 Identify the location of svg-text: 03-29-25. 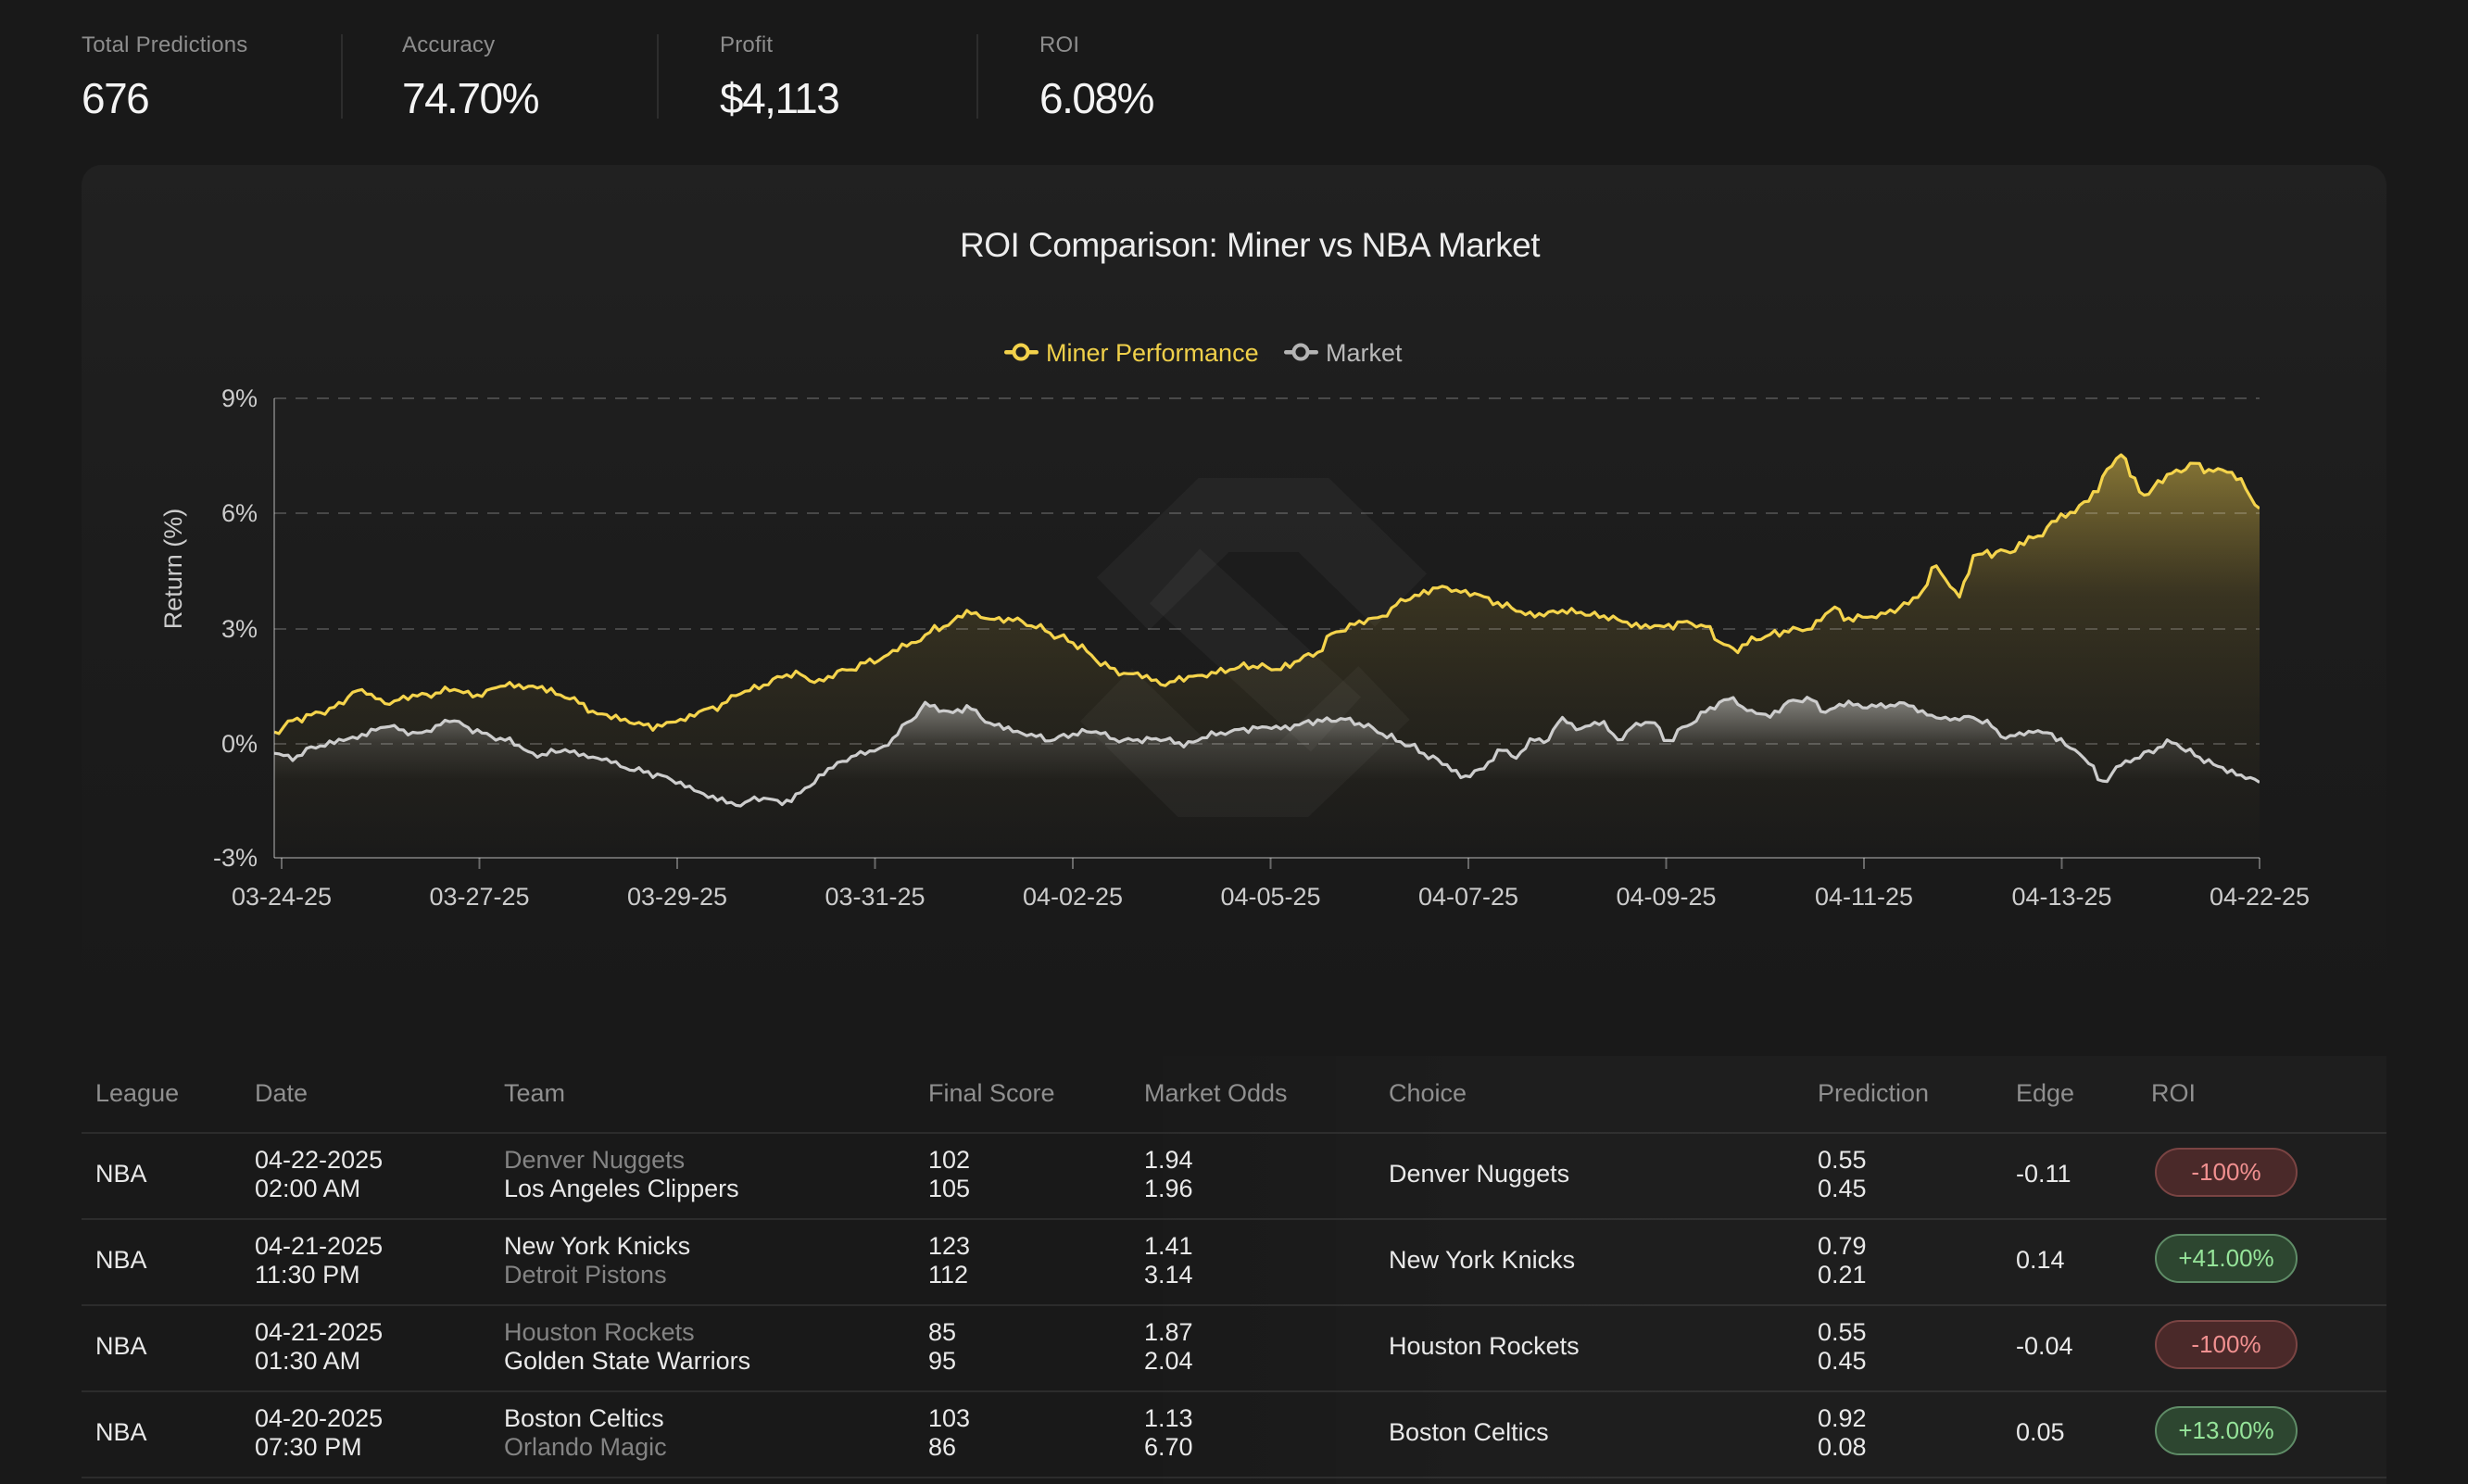
(677, 897).